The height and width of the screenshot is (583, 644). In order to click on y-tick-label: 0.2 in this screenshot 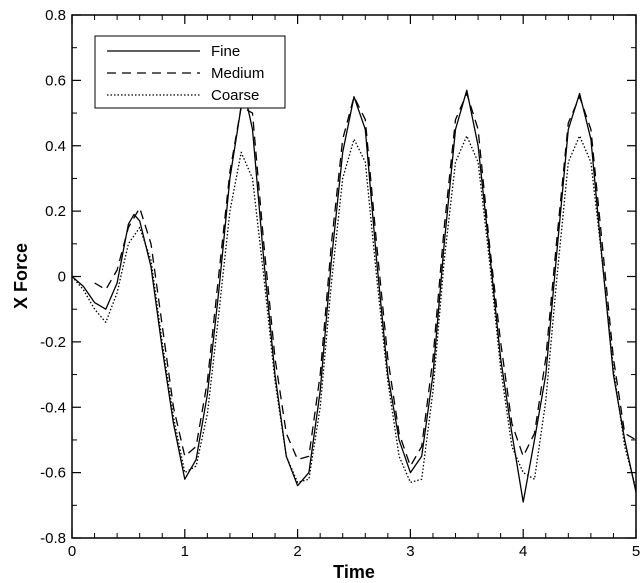, I will do `click(55, 211)`.